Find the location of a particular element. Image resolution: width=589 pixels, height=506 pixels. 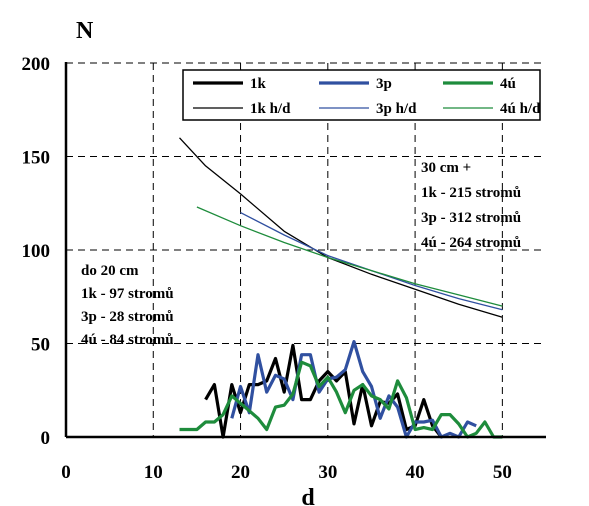

x-tick-label: 10 is located at coordinates (153, 472).